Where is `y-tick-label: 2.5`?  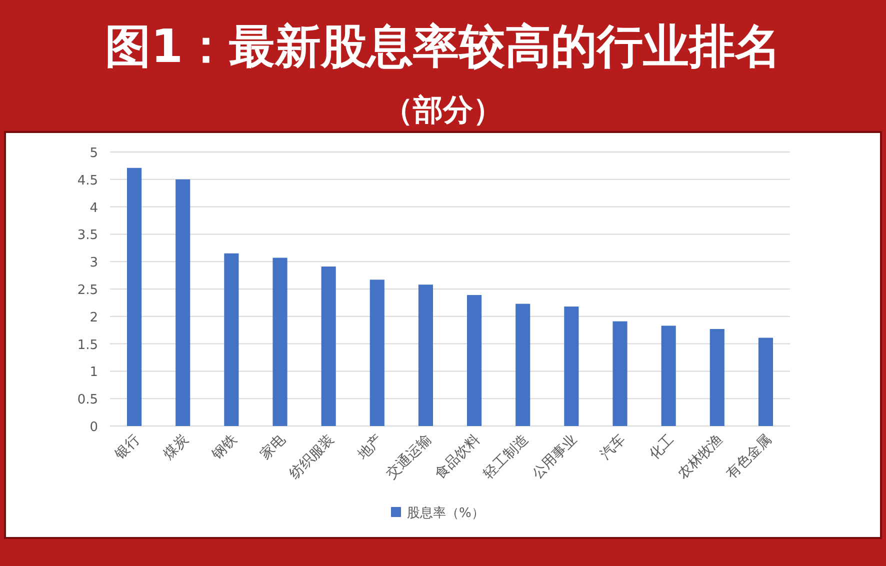
y-tick-label: 2.5 is located at coordinates (87, 290).